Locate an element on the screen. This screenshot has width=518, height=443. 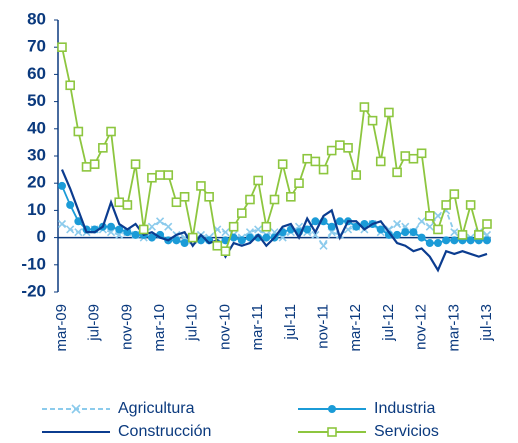
y-tick-label: 10 is located at coordinates (36, 209).